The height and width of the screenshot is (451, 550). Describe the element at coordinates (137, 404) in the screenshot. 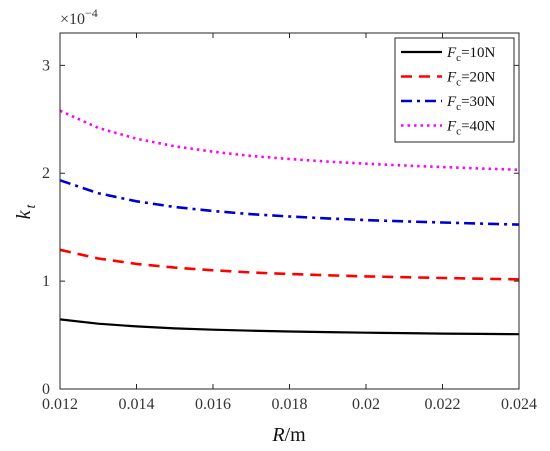

I see `x-tick-label-1: 0.014` at that location.